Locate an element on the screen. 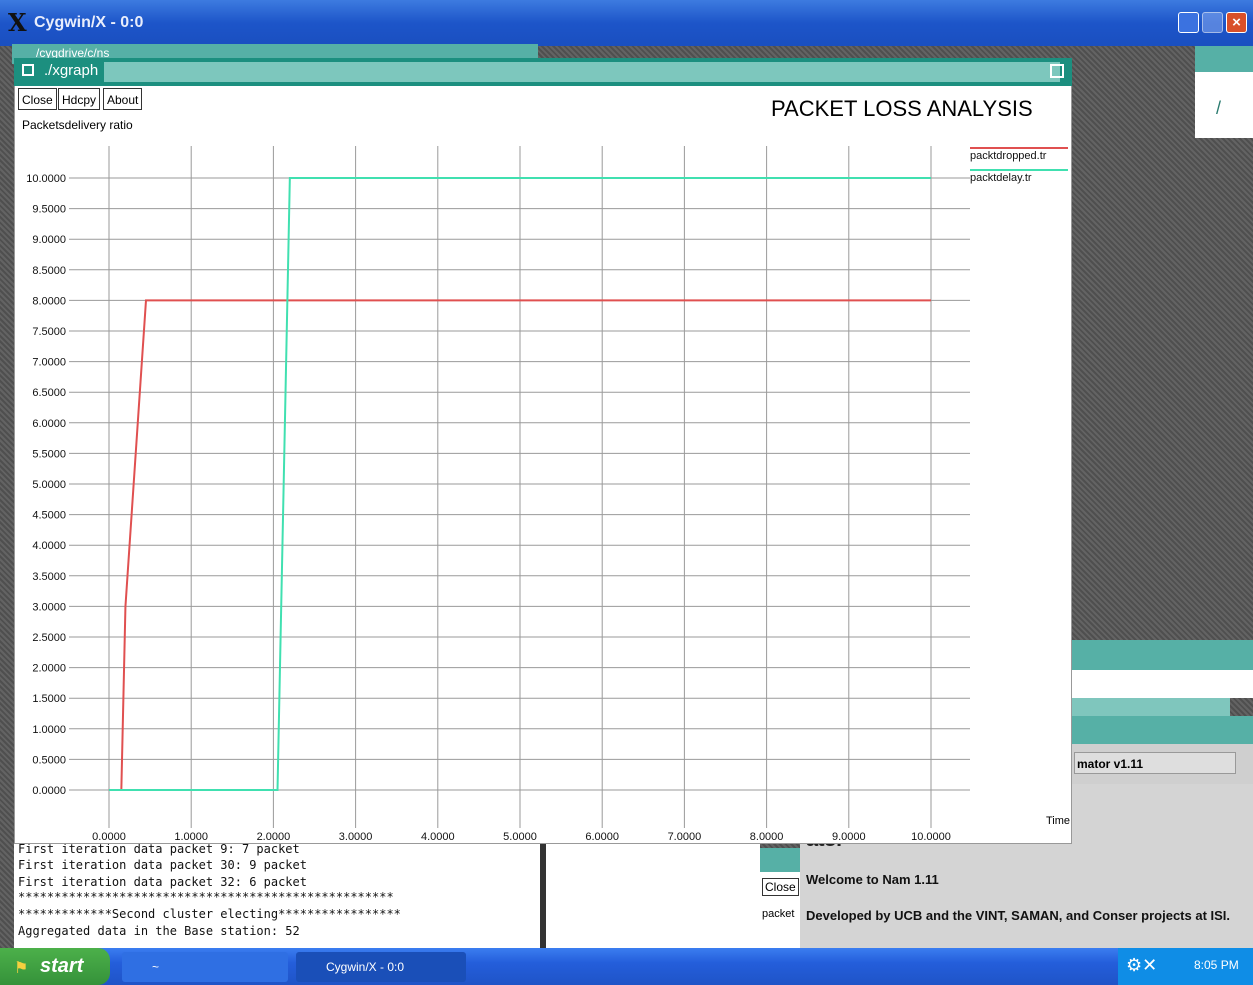 This screenshot has height=985, width=1253. xgraph-titlebar-fill is located at coordinates (582, 72).